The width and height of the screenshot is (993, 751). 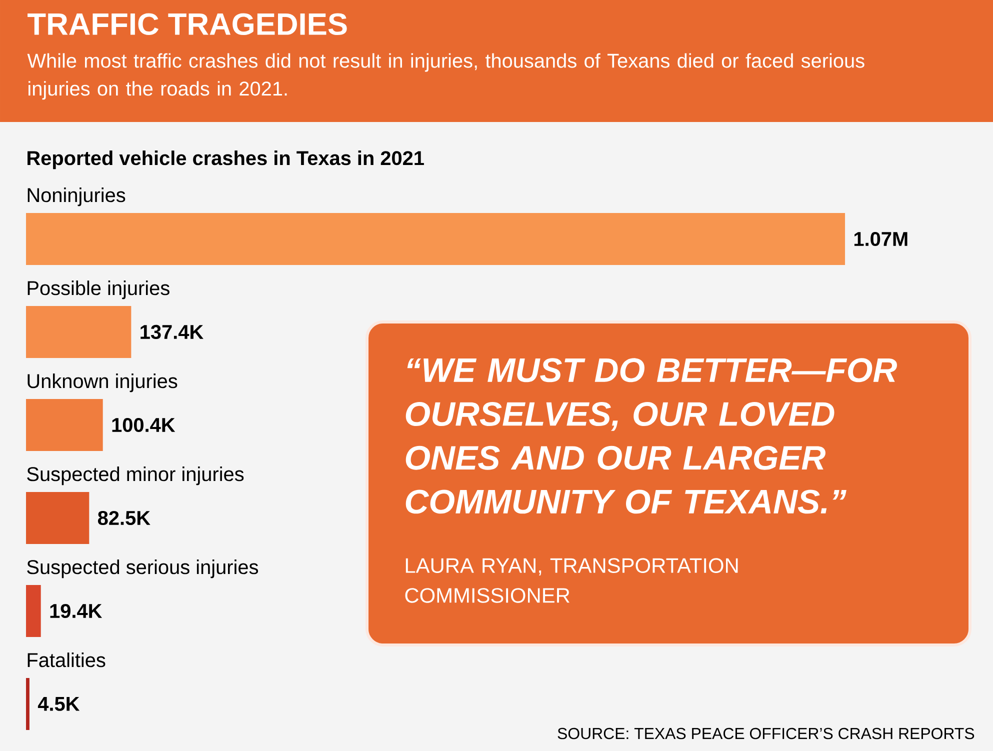 What do you see at coordinates (135, 476) in the screenshot?
I see `y-tick-label: Suspected minor injuries` at bounding box center [135, 476].